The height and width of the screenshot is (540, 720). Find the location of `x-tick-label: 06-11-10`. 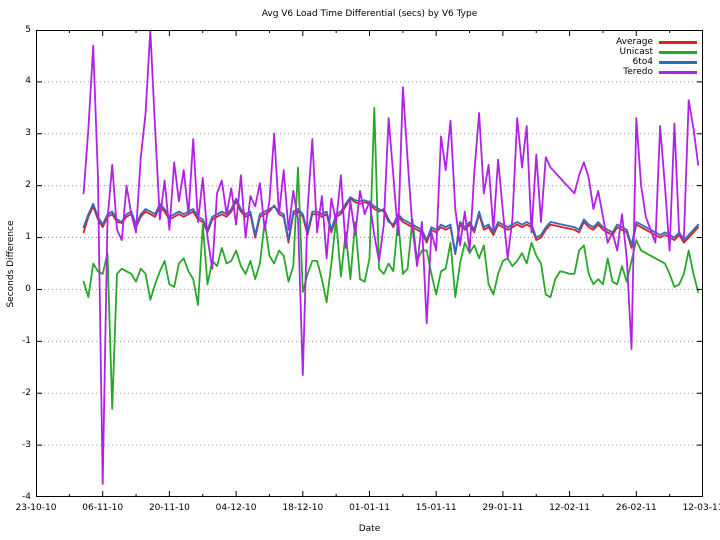

x-tick-label: 06-11-10 is located at coordinates (103, 508).